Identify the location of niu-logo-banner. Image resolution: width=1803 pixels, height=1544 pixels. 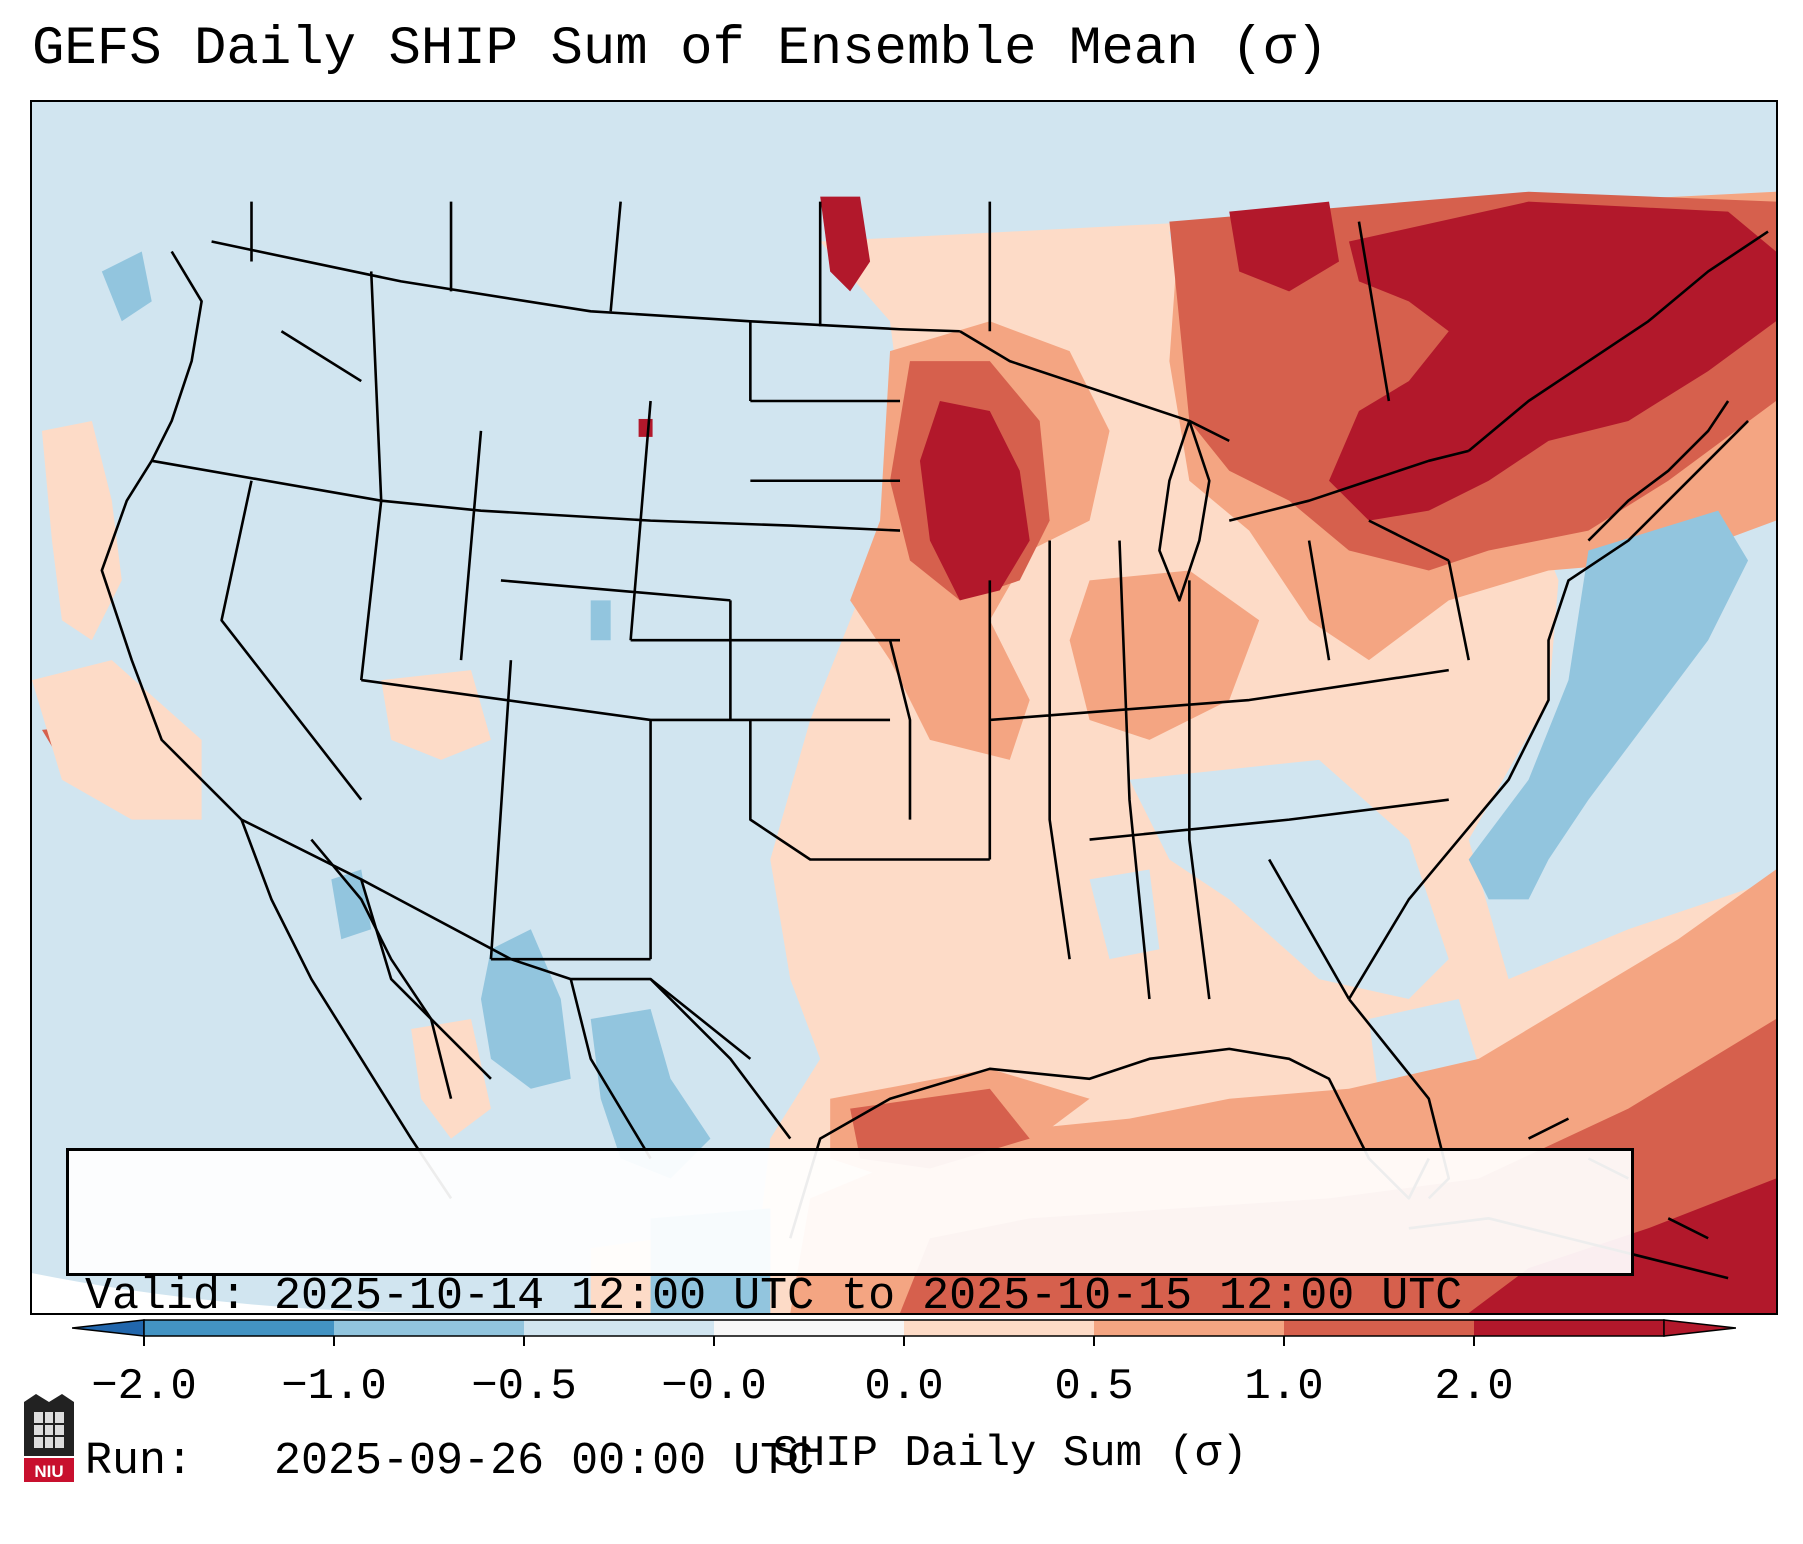
(49, 1470).